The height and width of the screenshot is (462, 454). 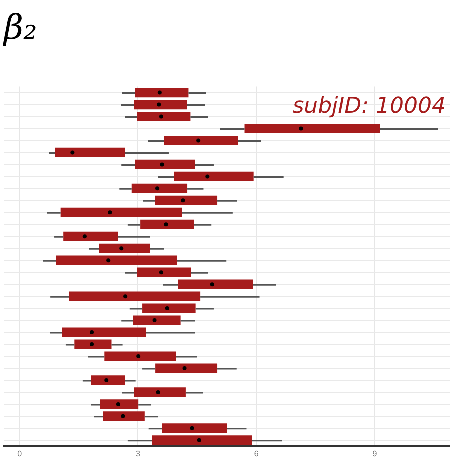 I want to click on chart-title: β₂, so click(x=20, y=28).